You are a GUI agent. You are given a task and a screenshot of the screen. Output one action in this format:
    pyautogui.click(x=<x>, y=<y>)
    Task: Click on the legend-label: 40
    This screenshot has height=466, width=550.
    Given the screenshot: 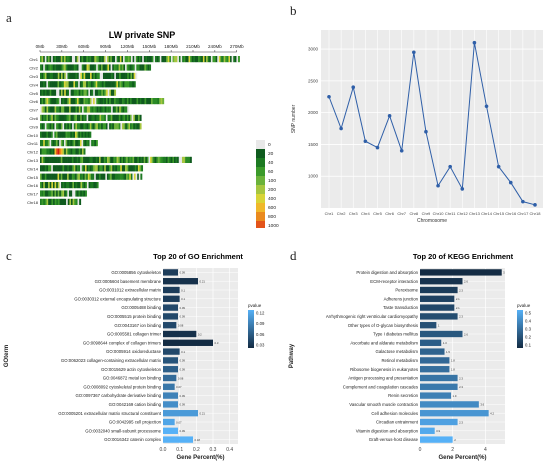 What is the action you would take?
    pyautogui.click(x=271, y=163)
    